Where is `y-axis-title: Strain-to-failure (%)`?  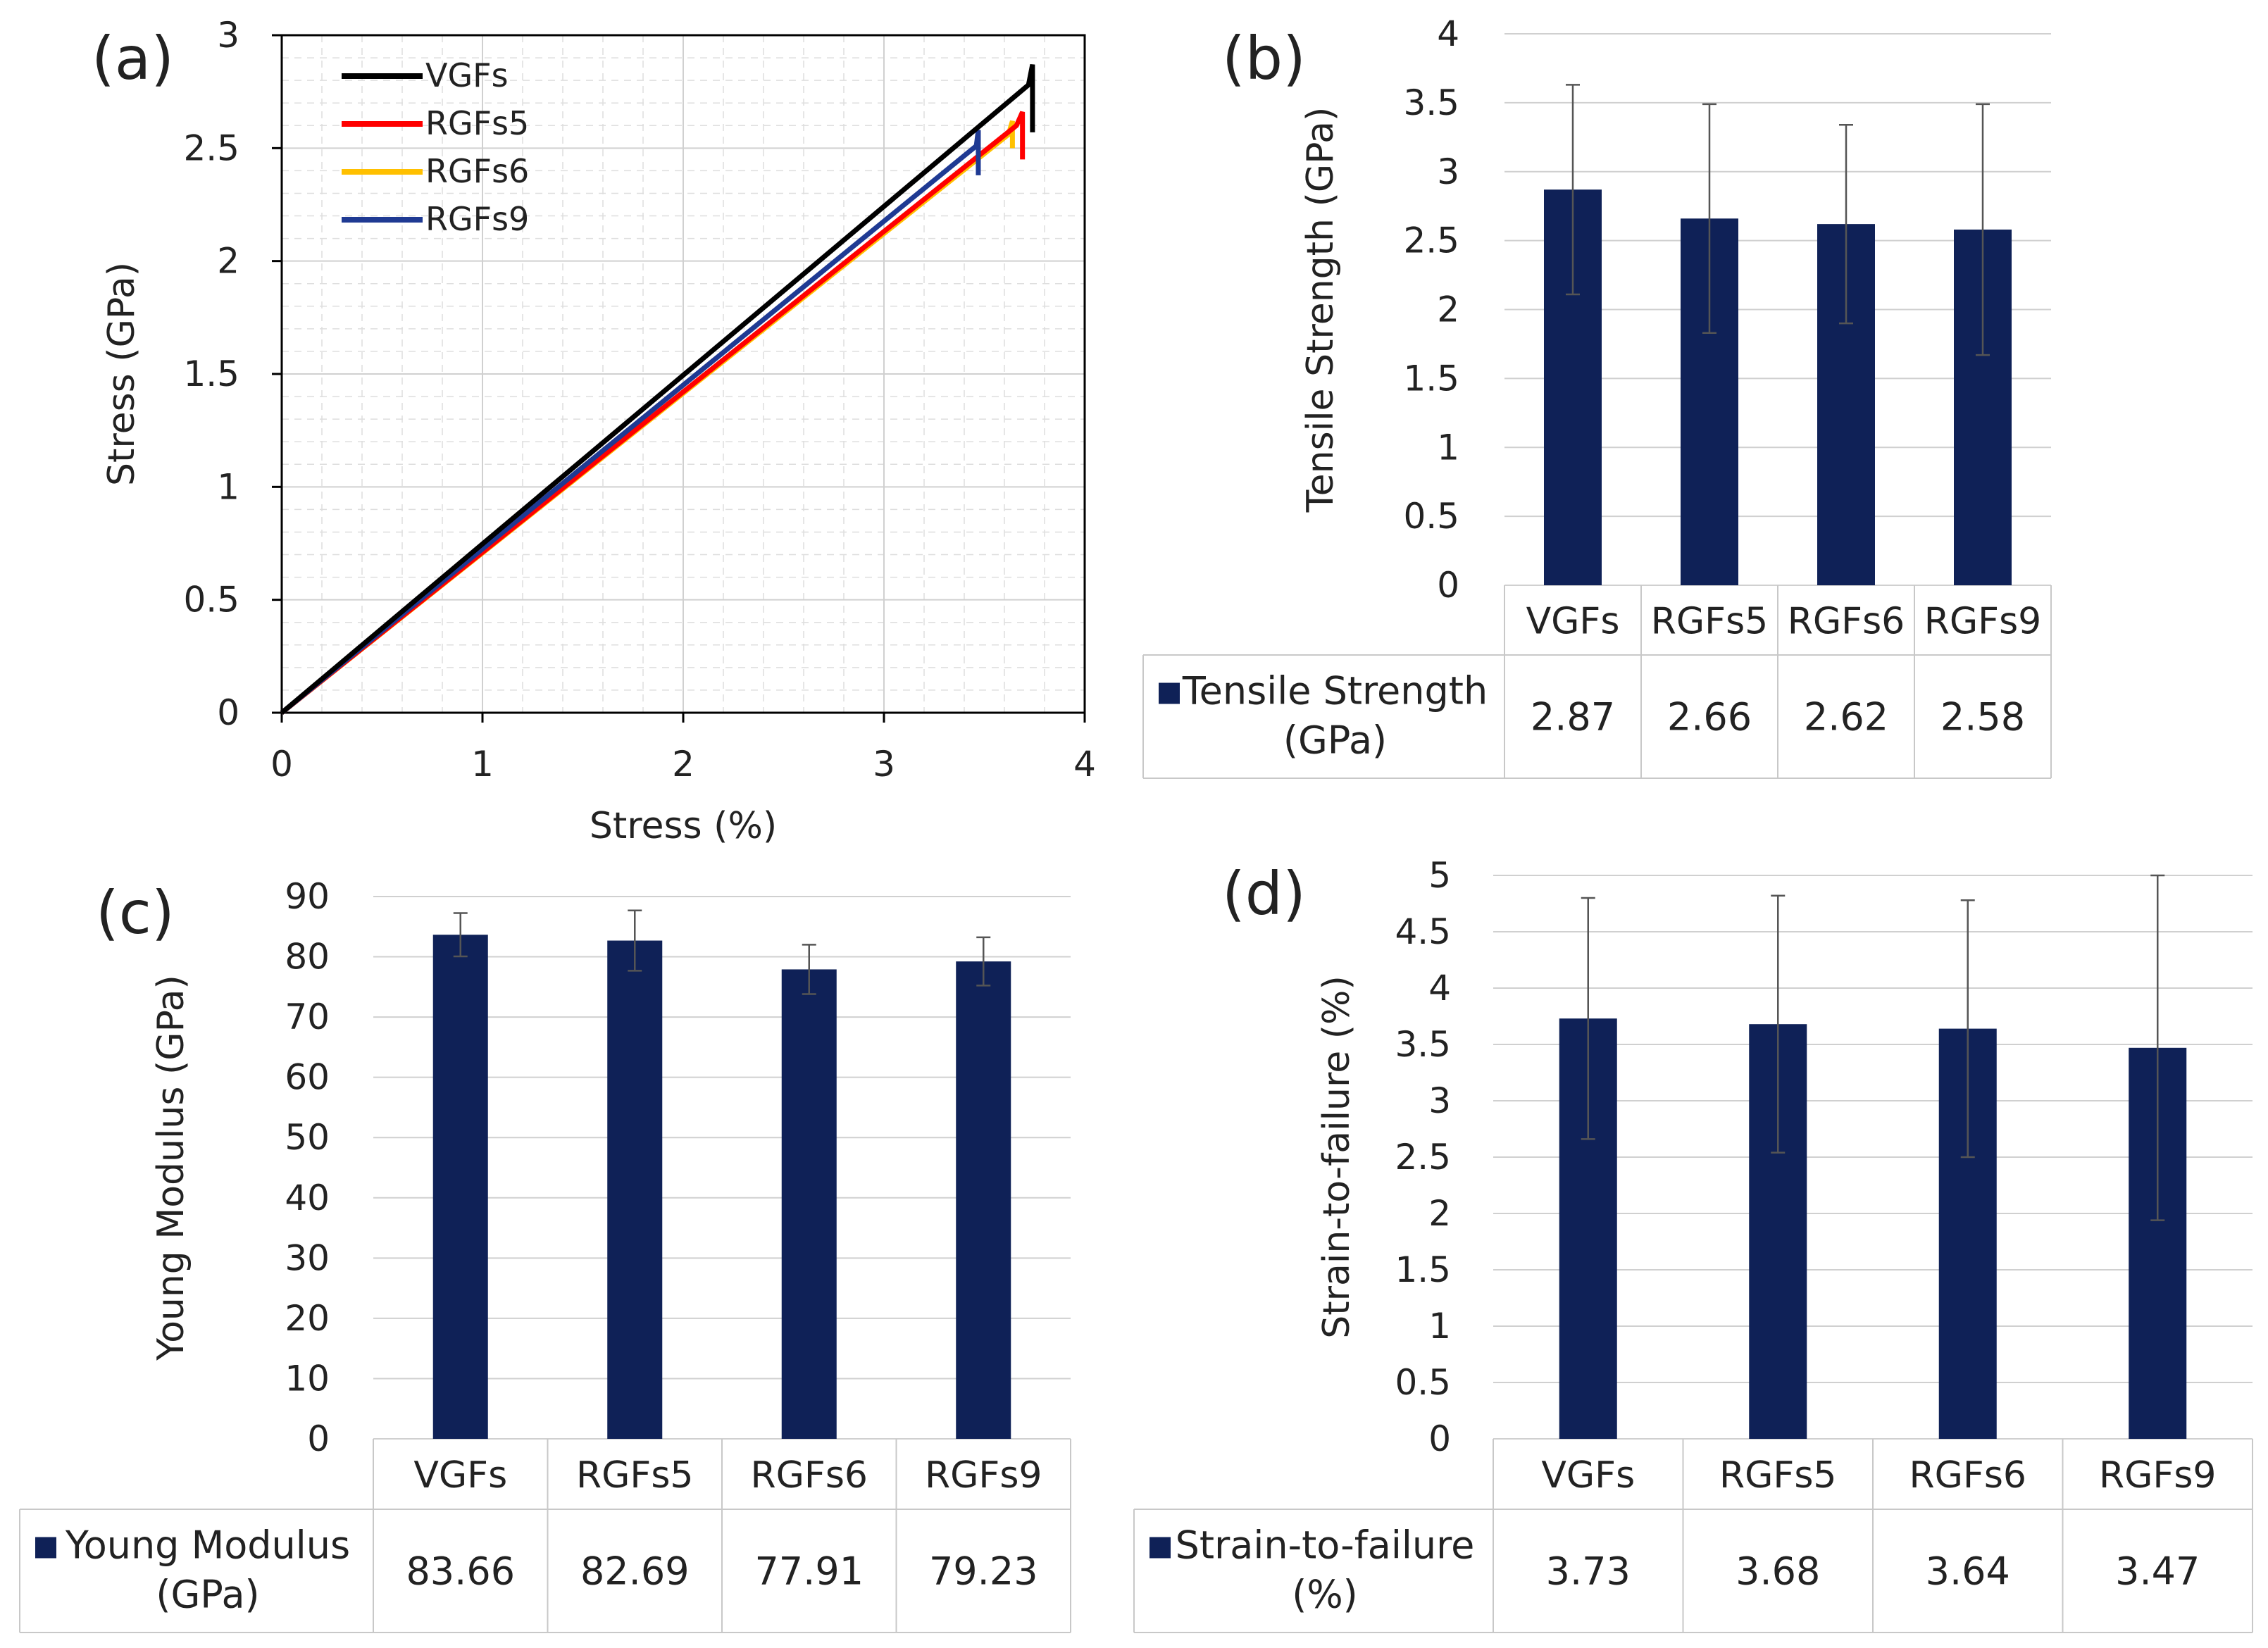
y-axis-title: Strain-to-failure (%) is located at coordinates (1337, 1157).